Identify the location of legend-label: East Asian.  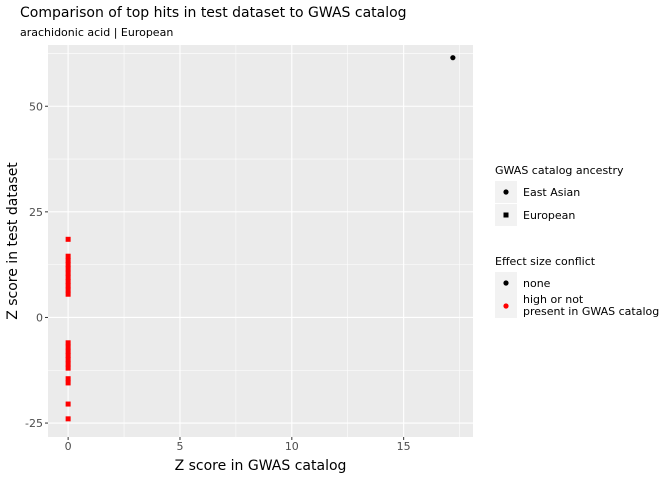
(551, 192).